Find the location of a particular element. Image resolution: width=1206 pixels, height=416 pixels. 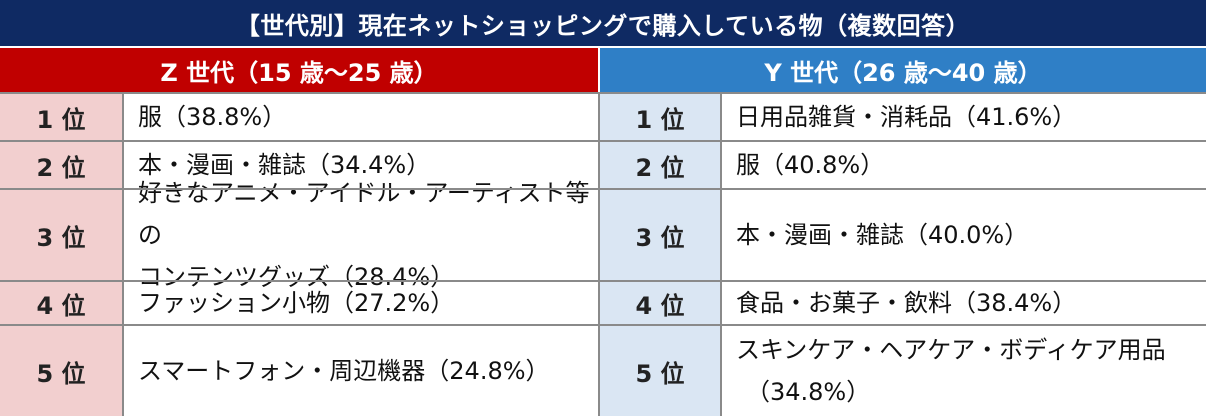

z-item-3: 好きなアニメ・アイドル・アーティスト等の コンテンツグッズ（28.4%） is located at coordinates (364, 235).